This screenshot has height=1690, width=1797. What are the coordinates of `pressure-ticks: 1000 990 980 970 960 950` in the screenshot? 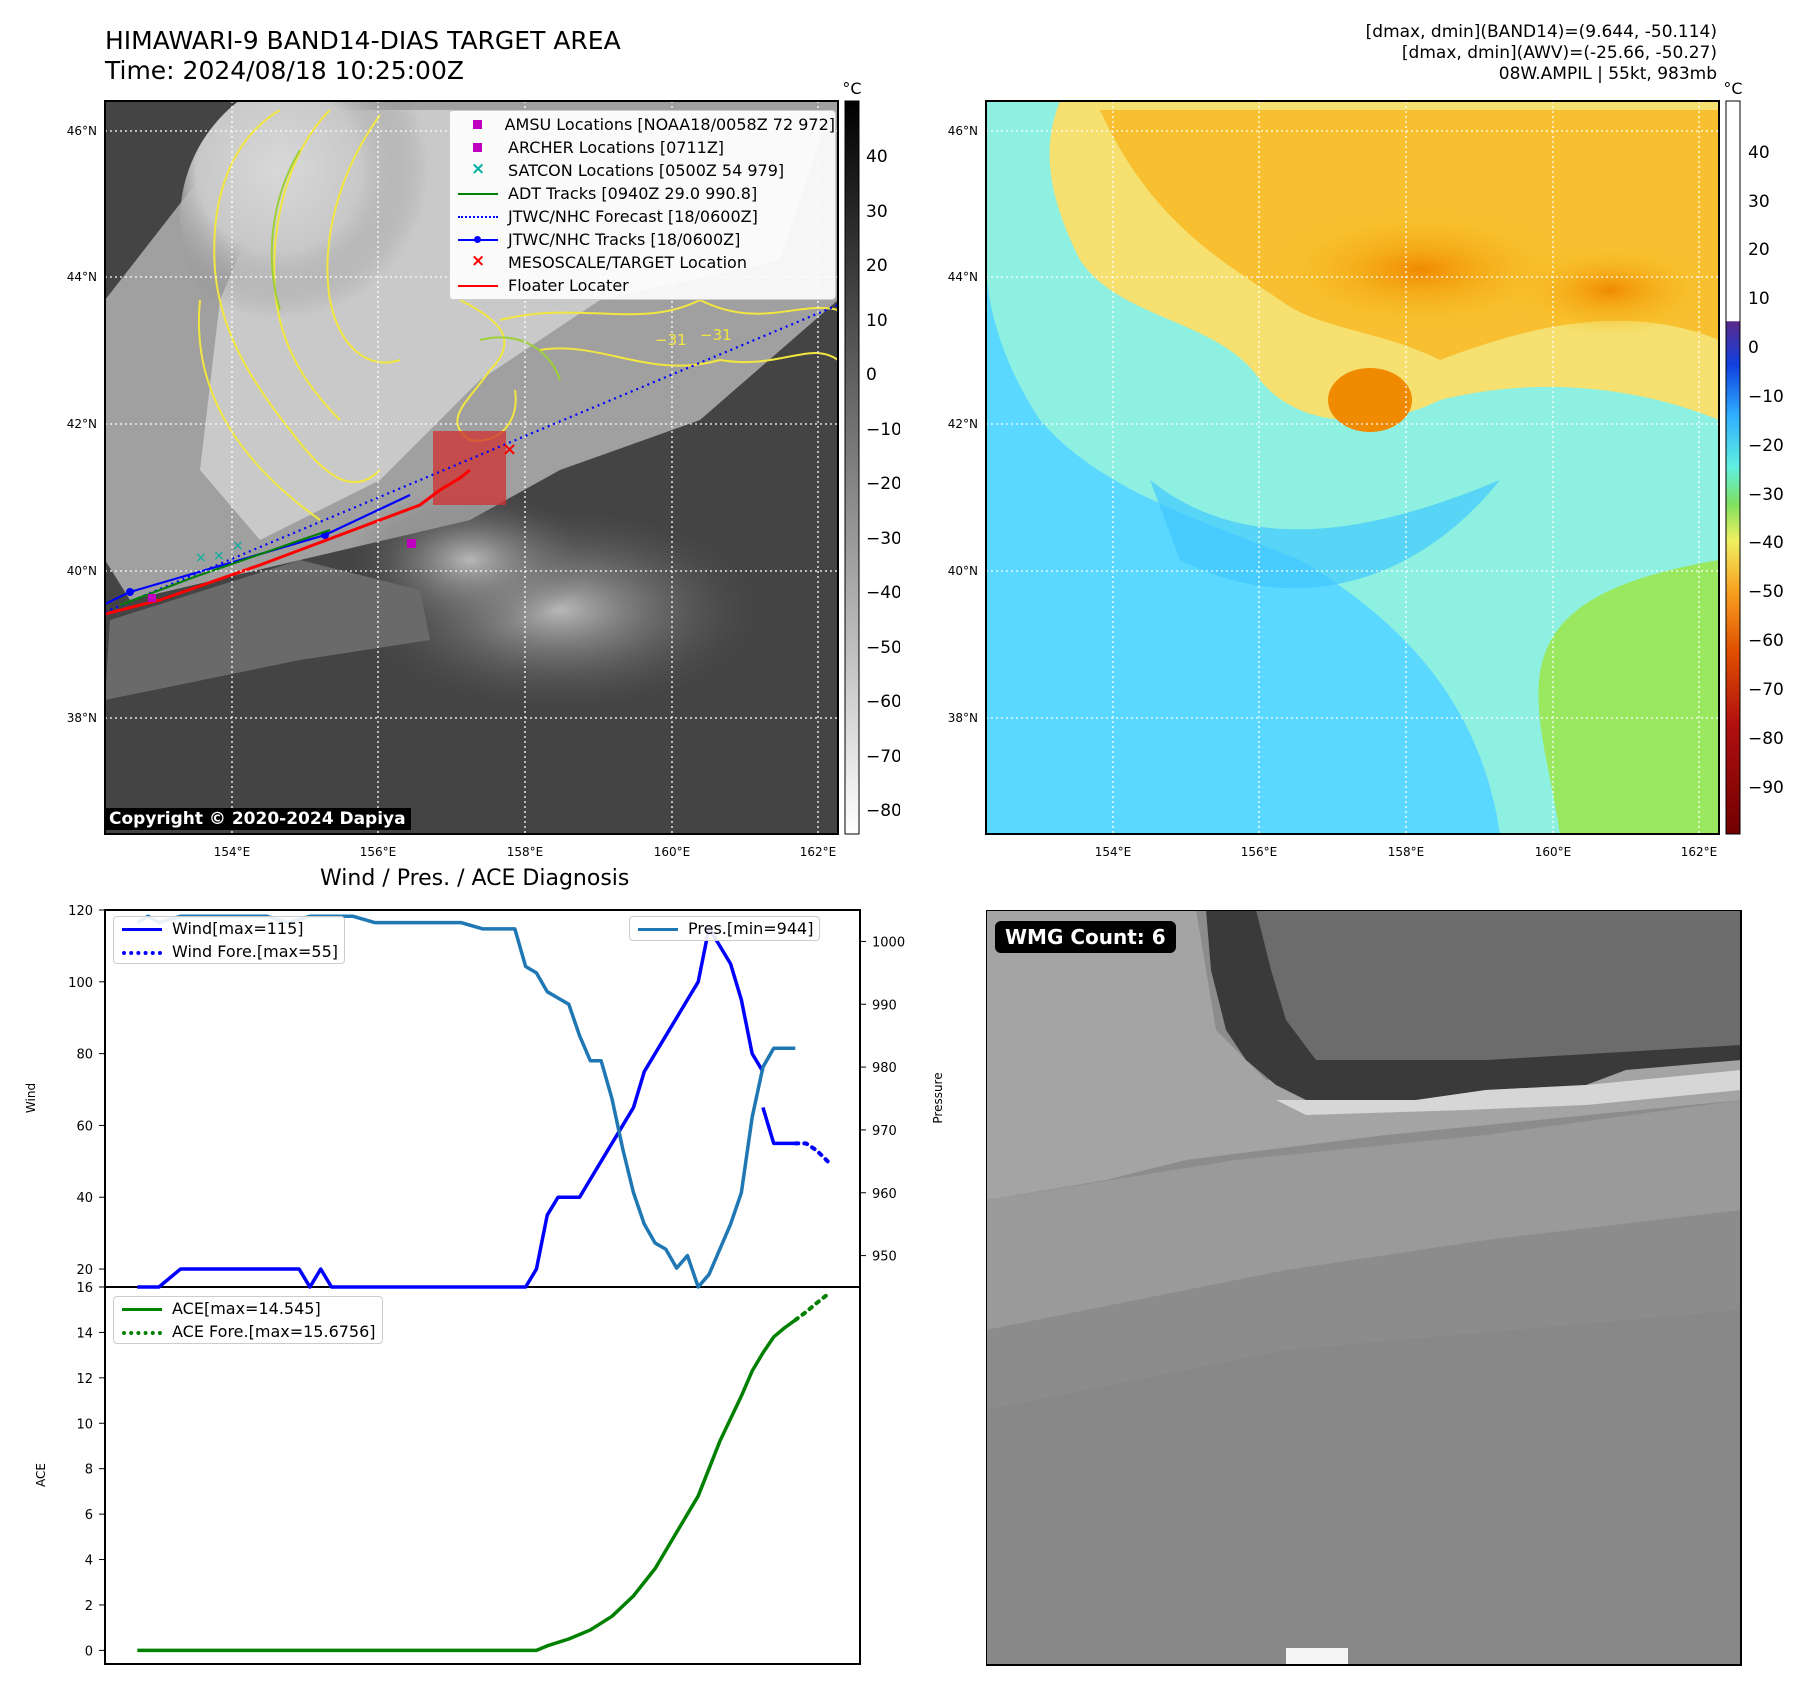 It's located at (882, 1100).